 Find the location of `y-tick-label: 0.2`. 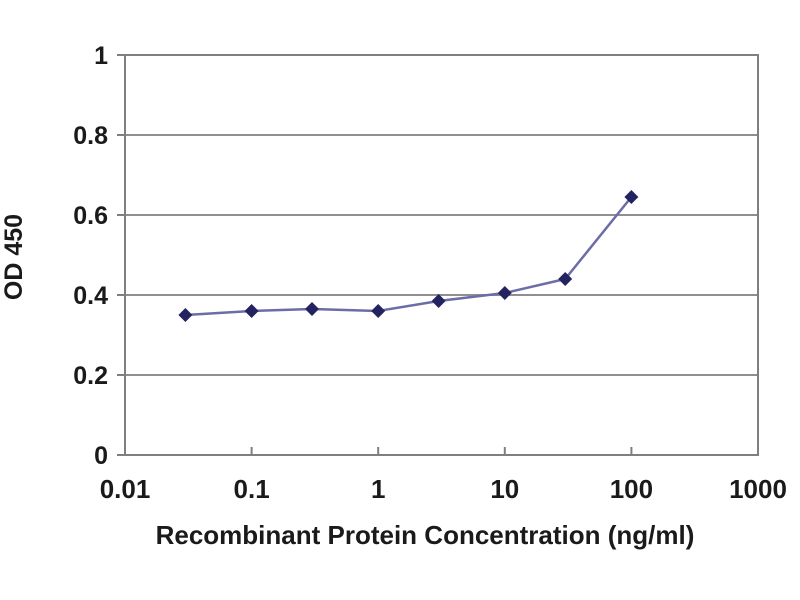

y-tick-label: 0.2 is located at coordinates (90, 376).